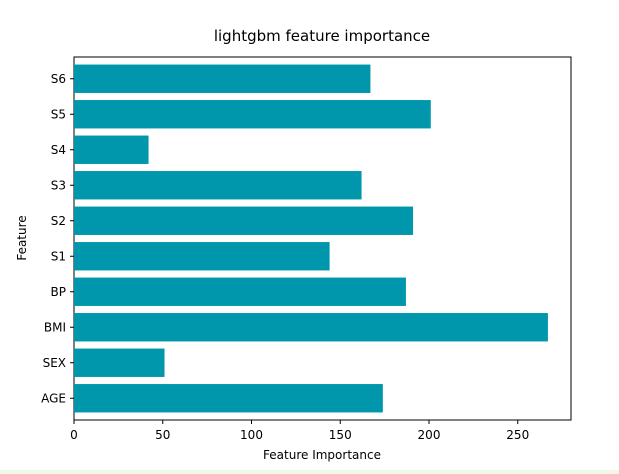  What do you see at coordinates (429, 435) in the screenshot?
I see `x-tick-label-200: 200` at bounding box center [429, 435].